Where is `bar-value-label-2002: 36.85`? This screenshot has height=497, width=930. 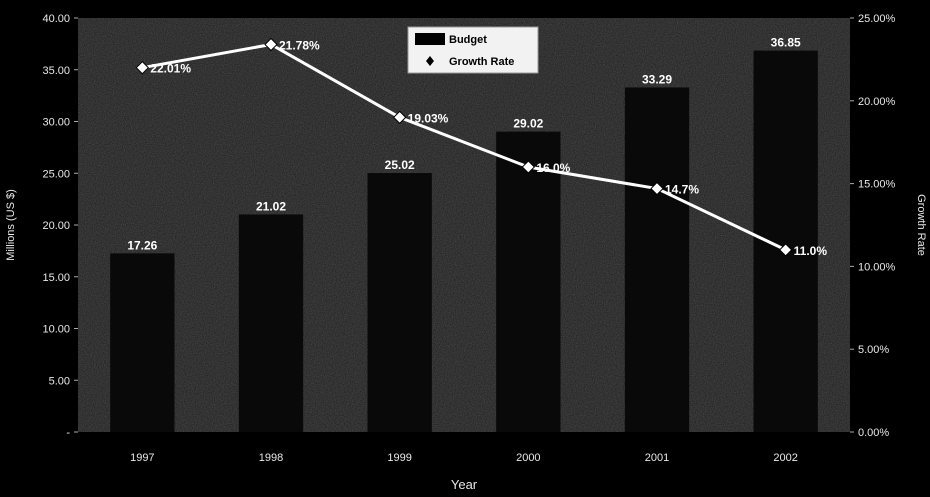
bar-value-label-2002: 36.85 is located at coordinates (786, 43).